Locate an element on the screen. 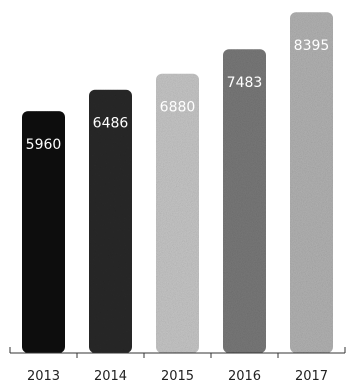  x-axis is located at coordinates (177, 352).